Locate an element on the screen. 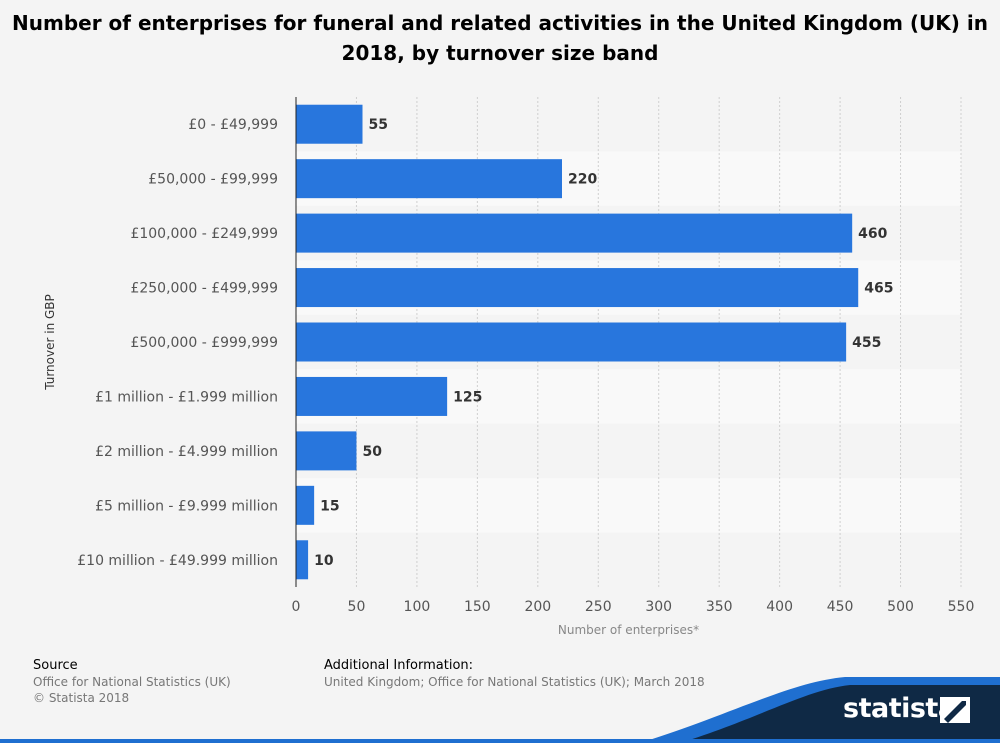 The image size is (1000, 743). x-tick-labels: 0 50 100 150 200 250 300 350 400 450 500 550 is located at coordinates (633, 607).